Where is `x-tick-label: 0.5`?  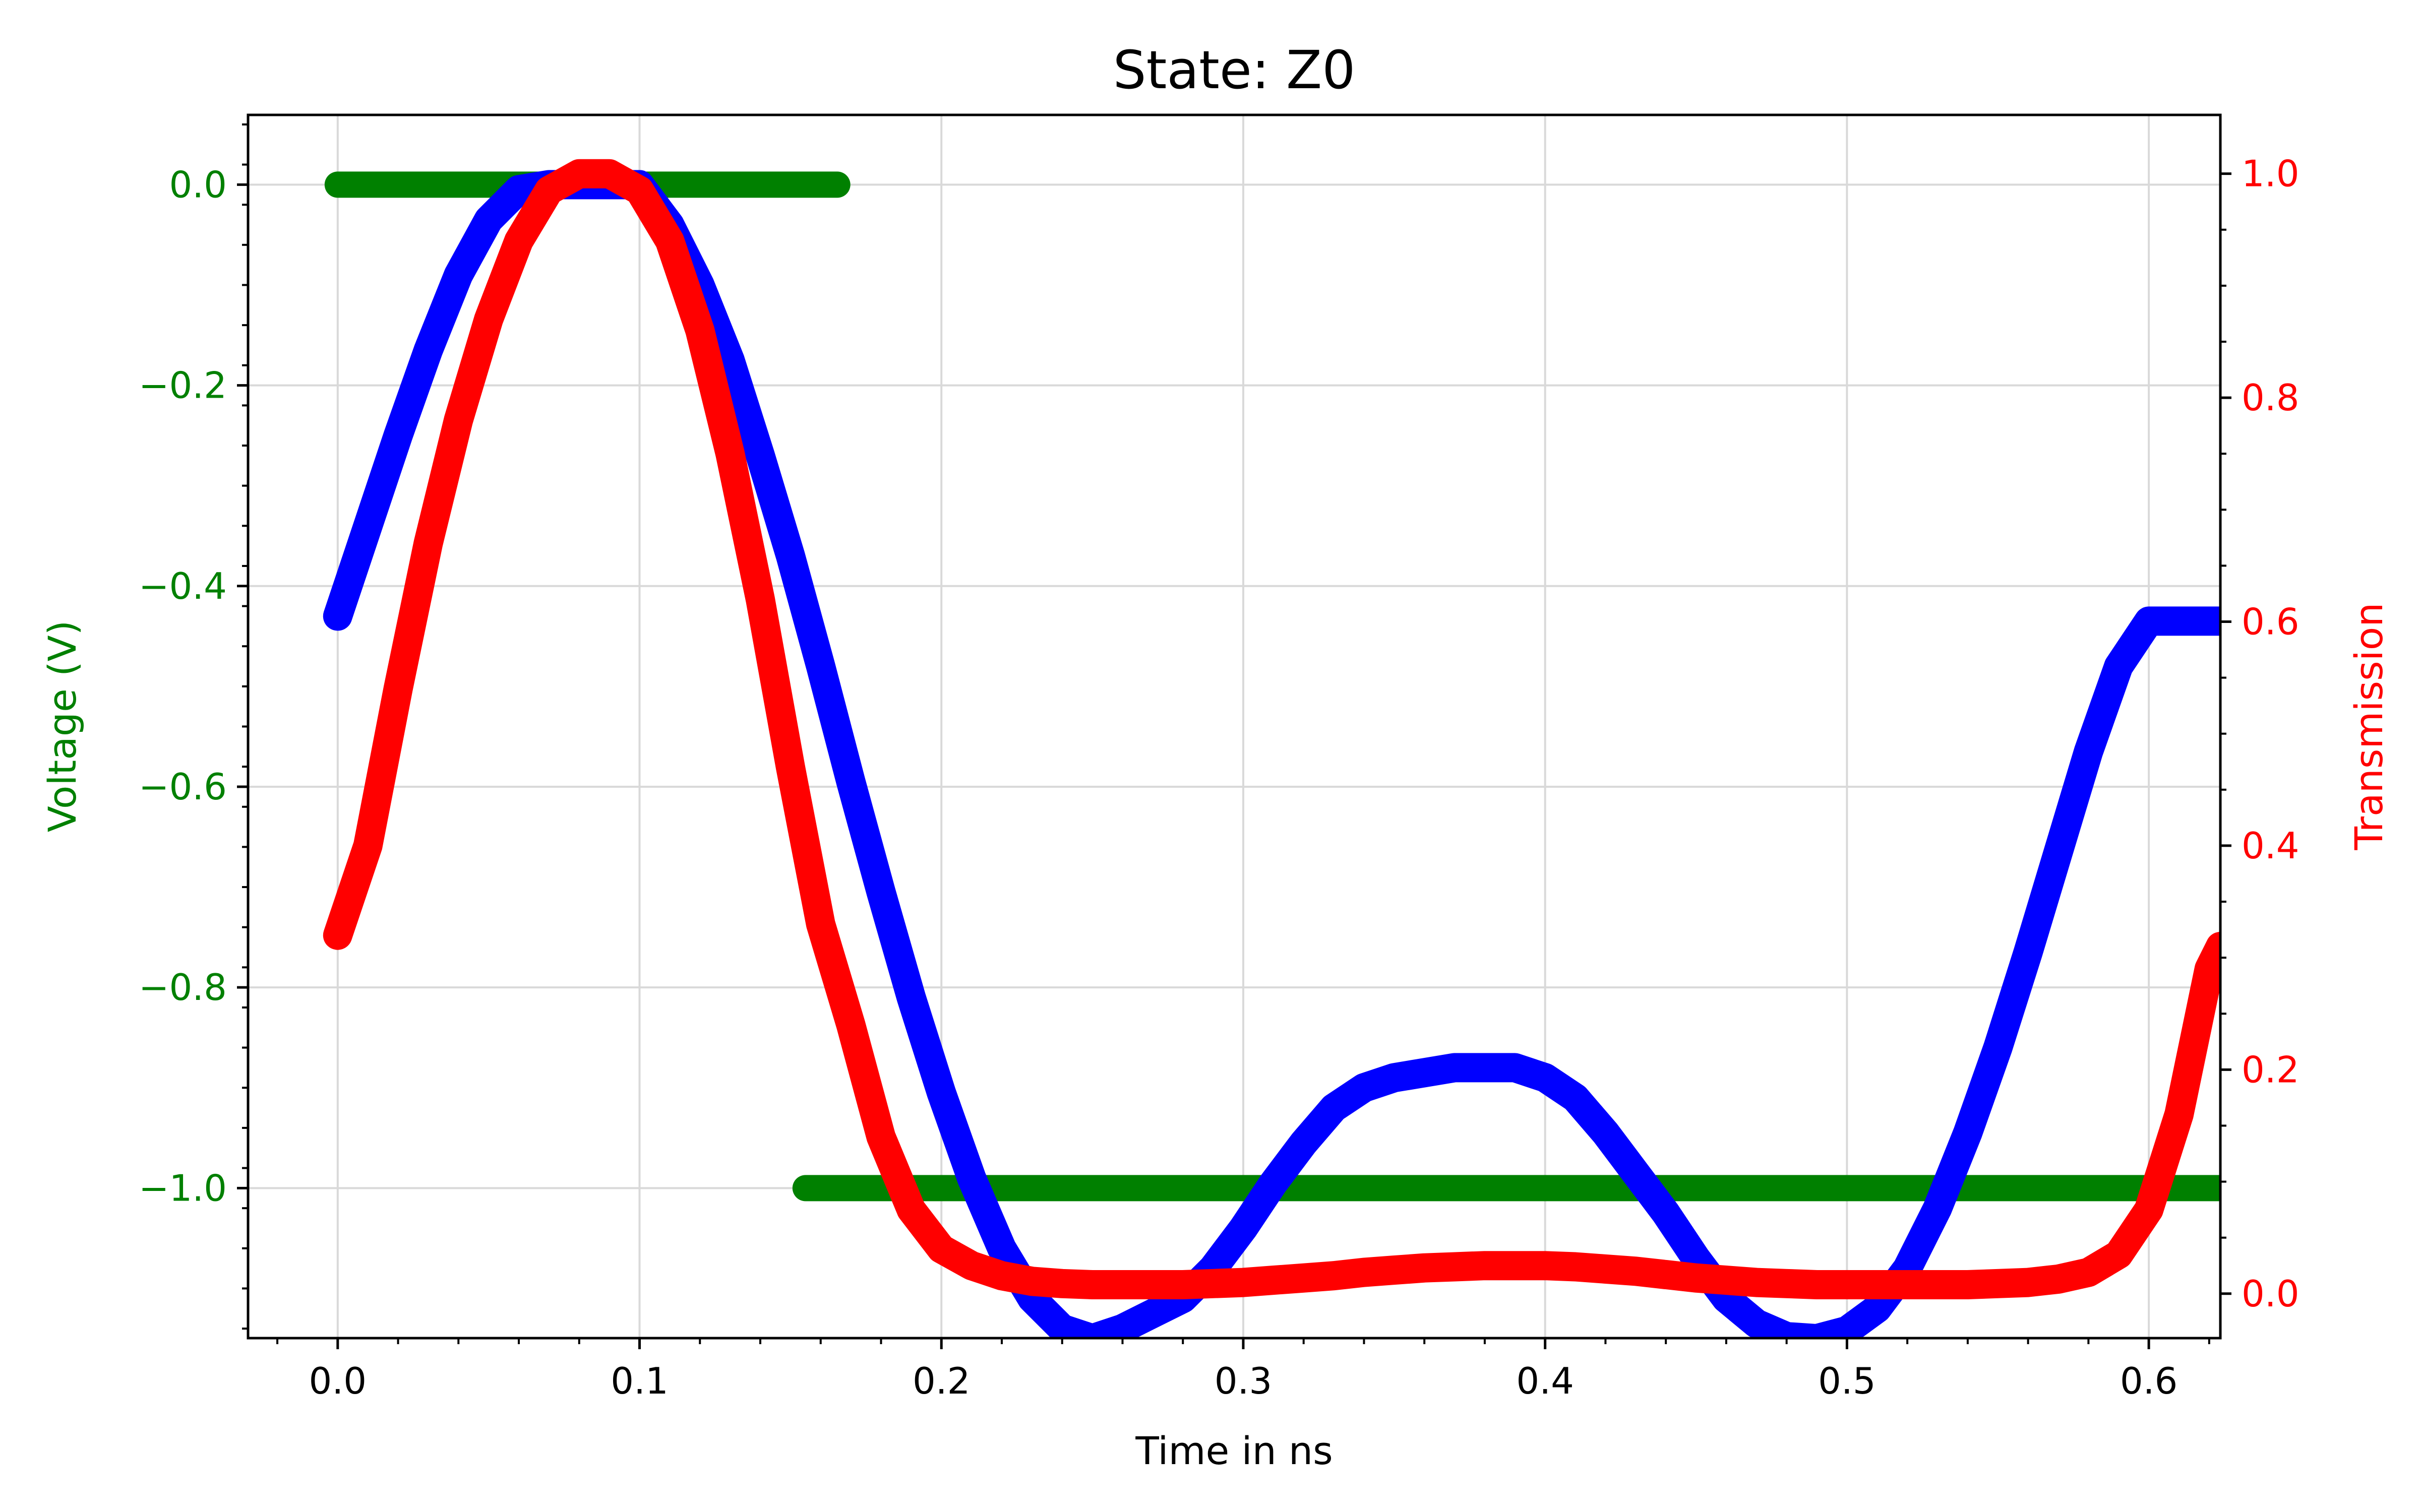 x-tick-label: 0.5 is located at coordinates (1847, 1381).